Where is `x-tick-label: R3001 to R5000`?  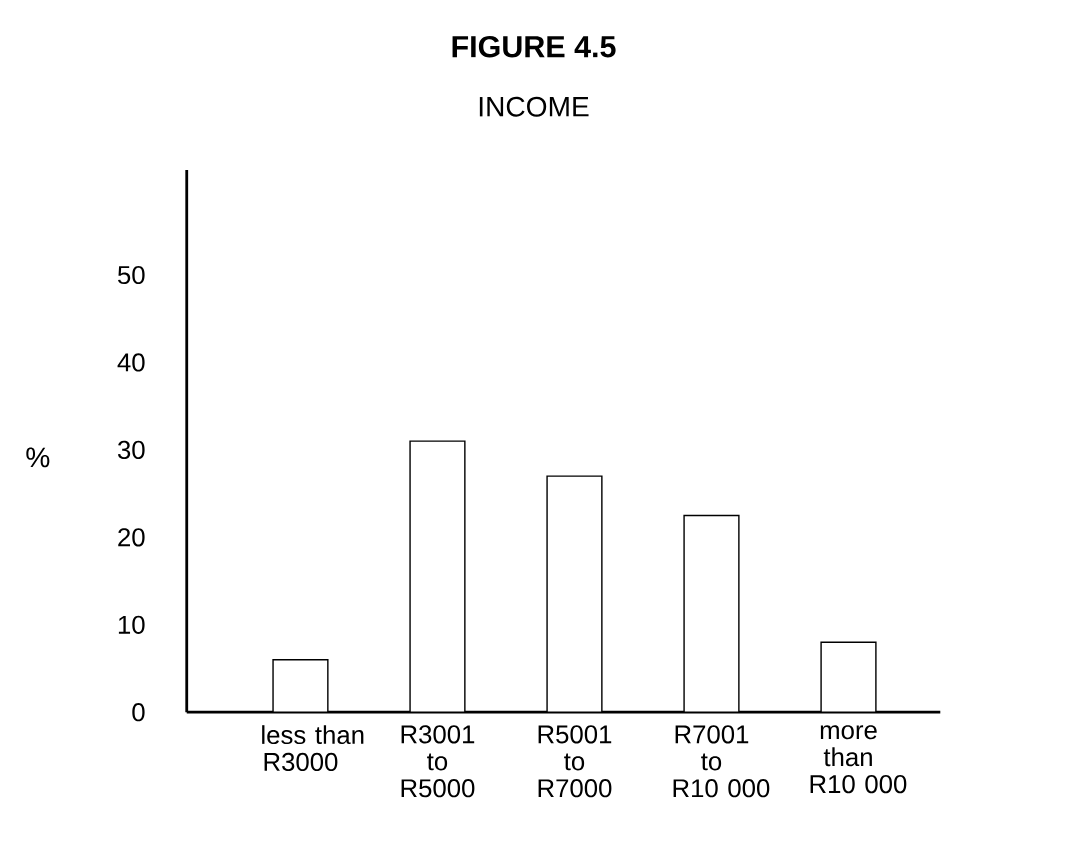
x-tick-label: R3001 to R5000 is located at coordinates (438, 761).